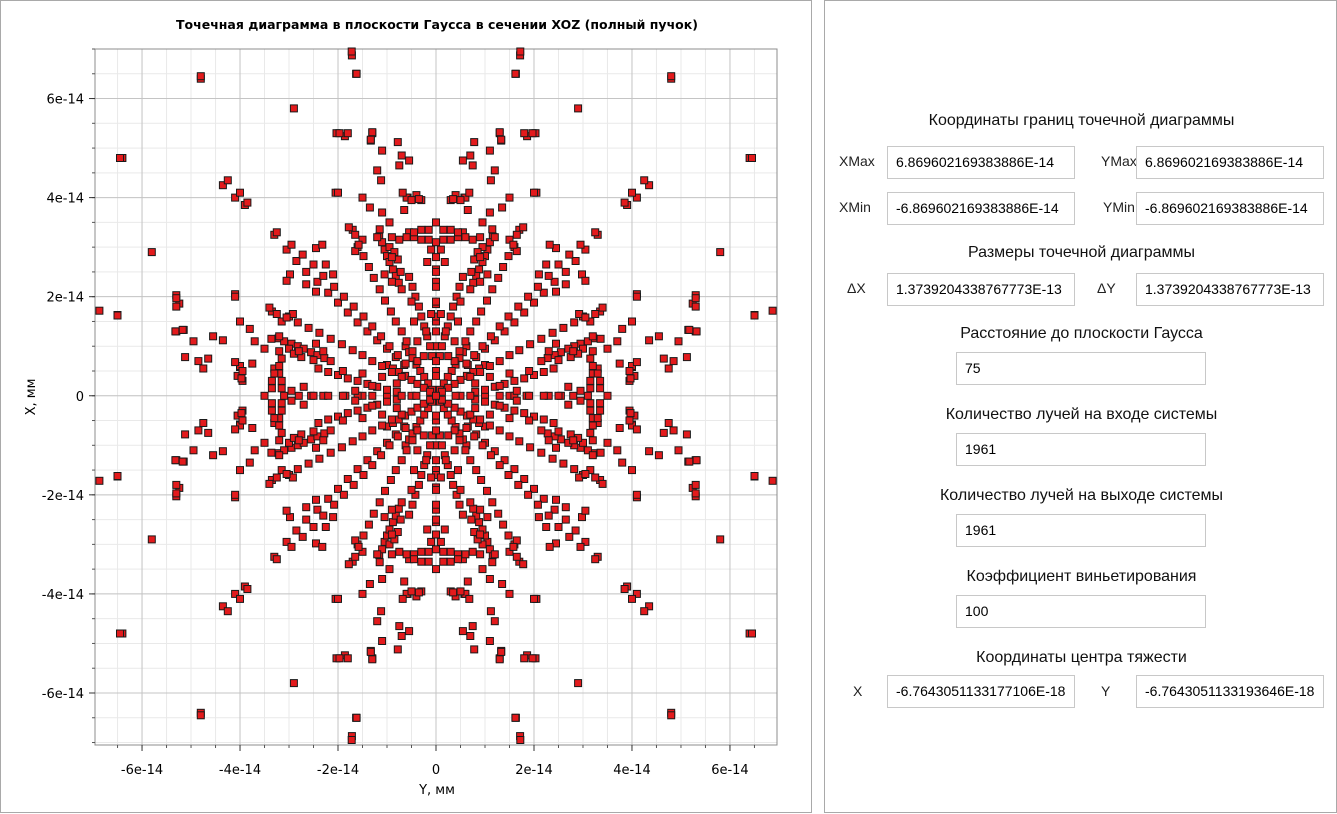  Describe the element at coordinates (1081, 530) in the screenshot. I see `rays-out-field: 1961` at that location.